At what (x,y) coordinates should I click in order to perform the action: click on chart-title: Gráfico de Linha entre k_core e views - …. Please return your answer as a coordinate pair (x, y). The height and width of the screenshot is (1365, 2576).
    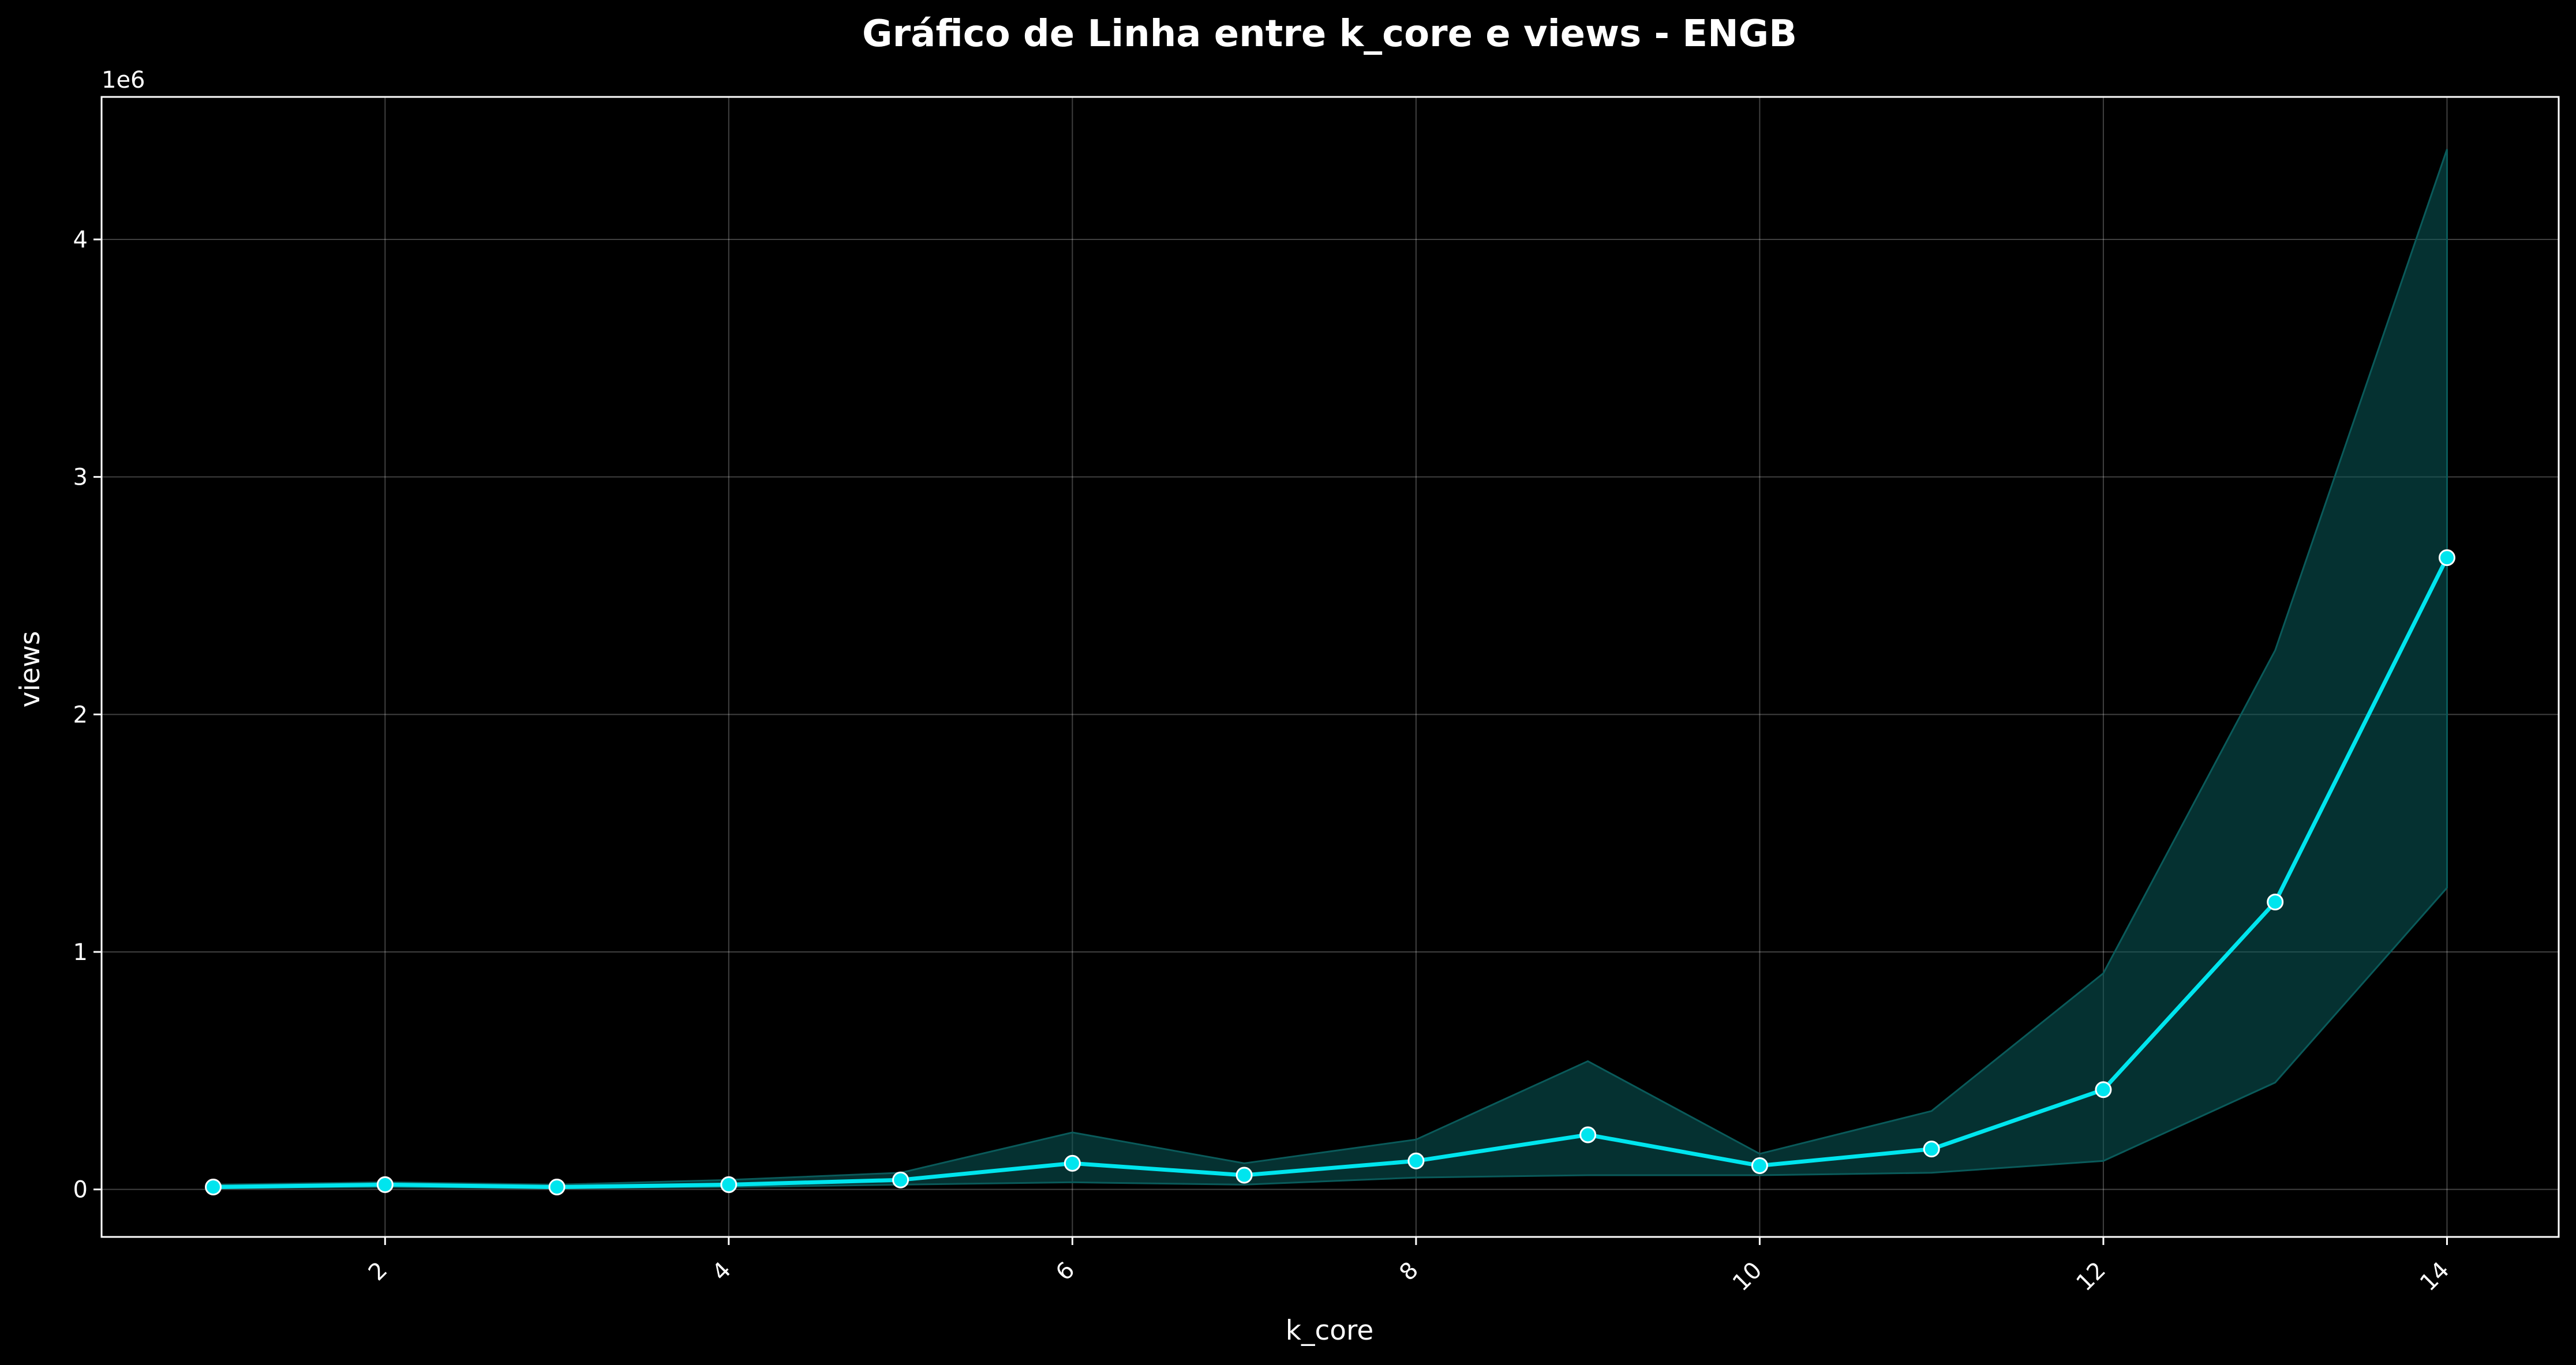
    Looking at the image, I should click on (1330, 34).